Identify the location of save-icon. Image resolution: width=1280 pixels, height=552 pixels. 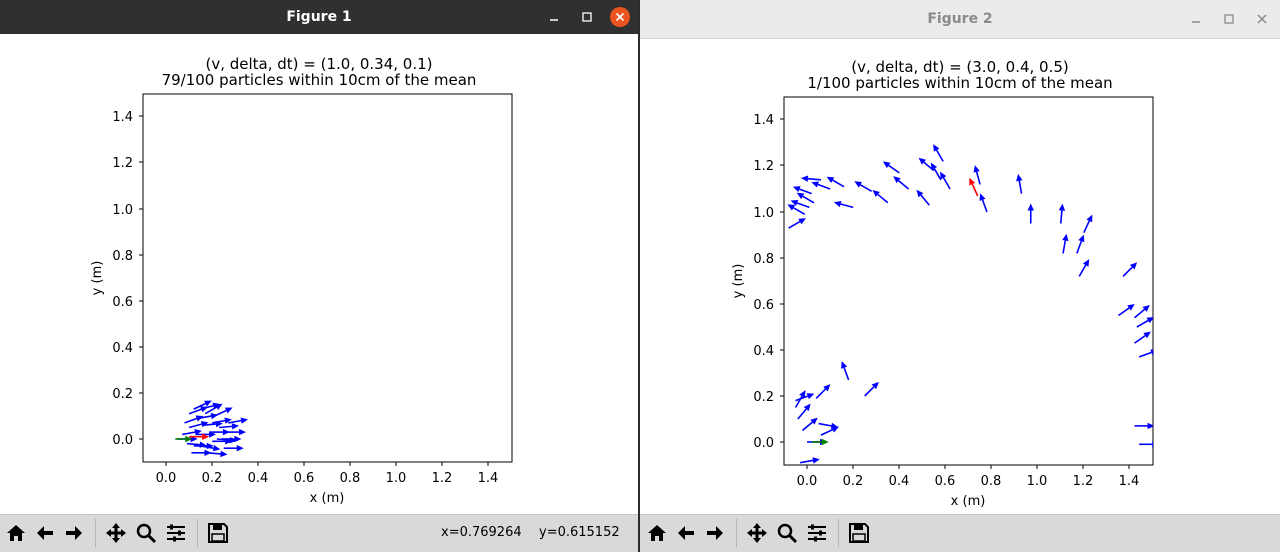
(859, 533).